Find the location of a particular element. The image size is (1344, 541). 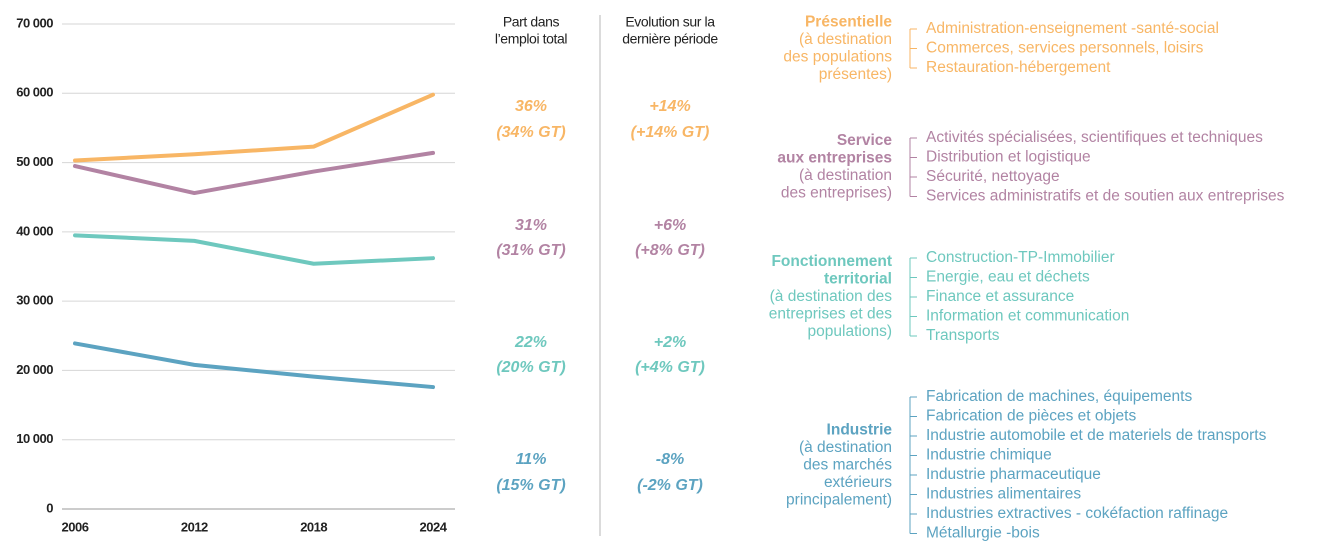

x-tick-label: 2006 is located at coordinates (75, 526).